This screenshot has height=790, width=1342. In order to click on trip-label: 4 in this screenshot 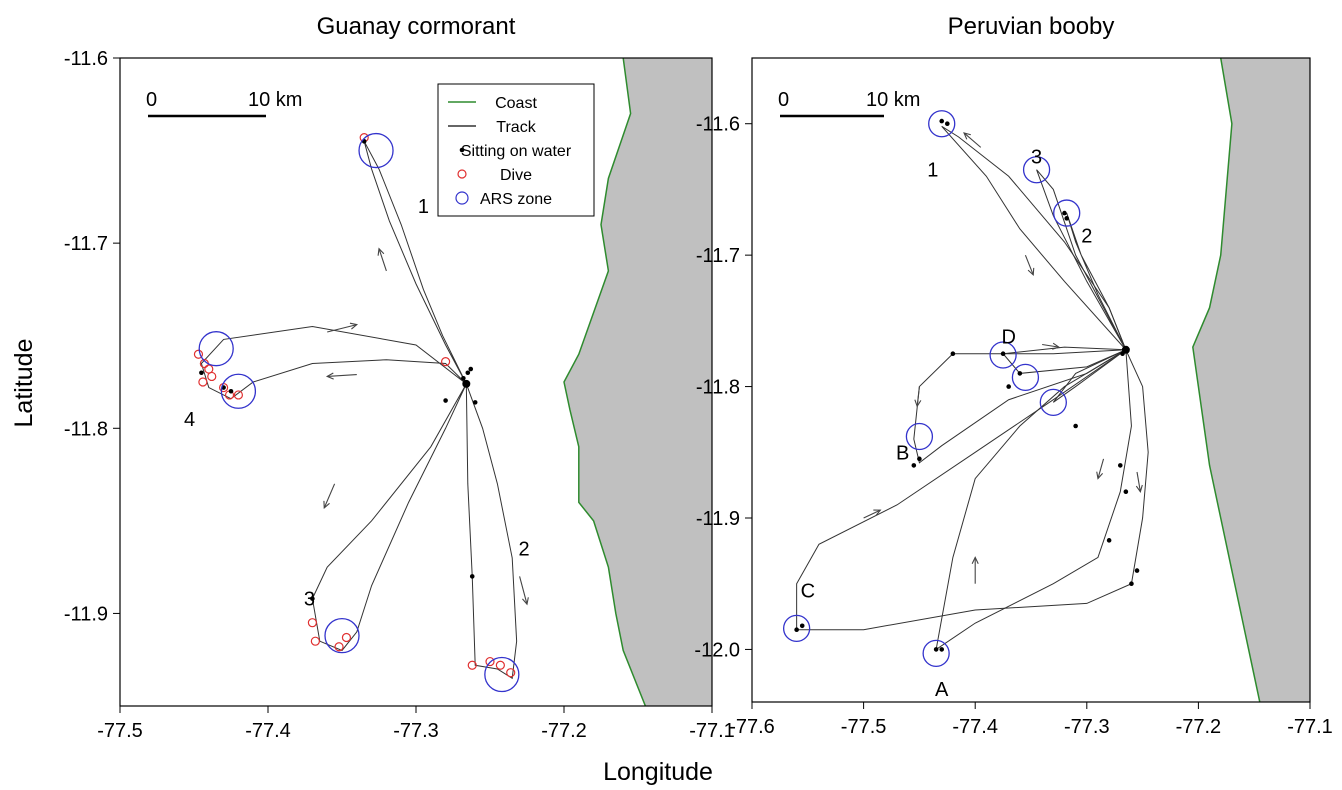, I will do `click(189, 420)`.